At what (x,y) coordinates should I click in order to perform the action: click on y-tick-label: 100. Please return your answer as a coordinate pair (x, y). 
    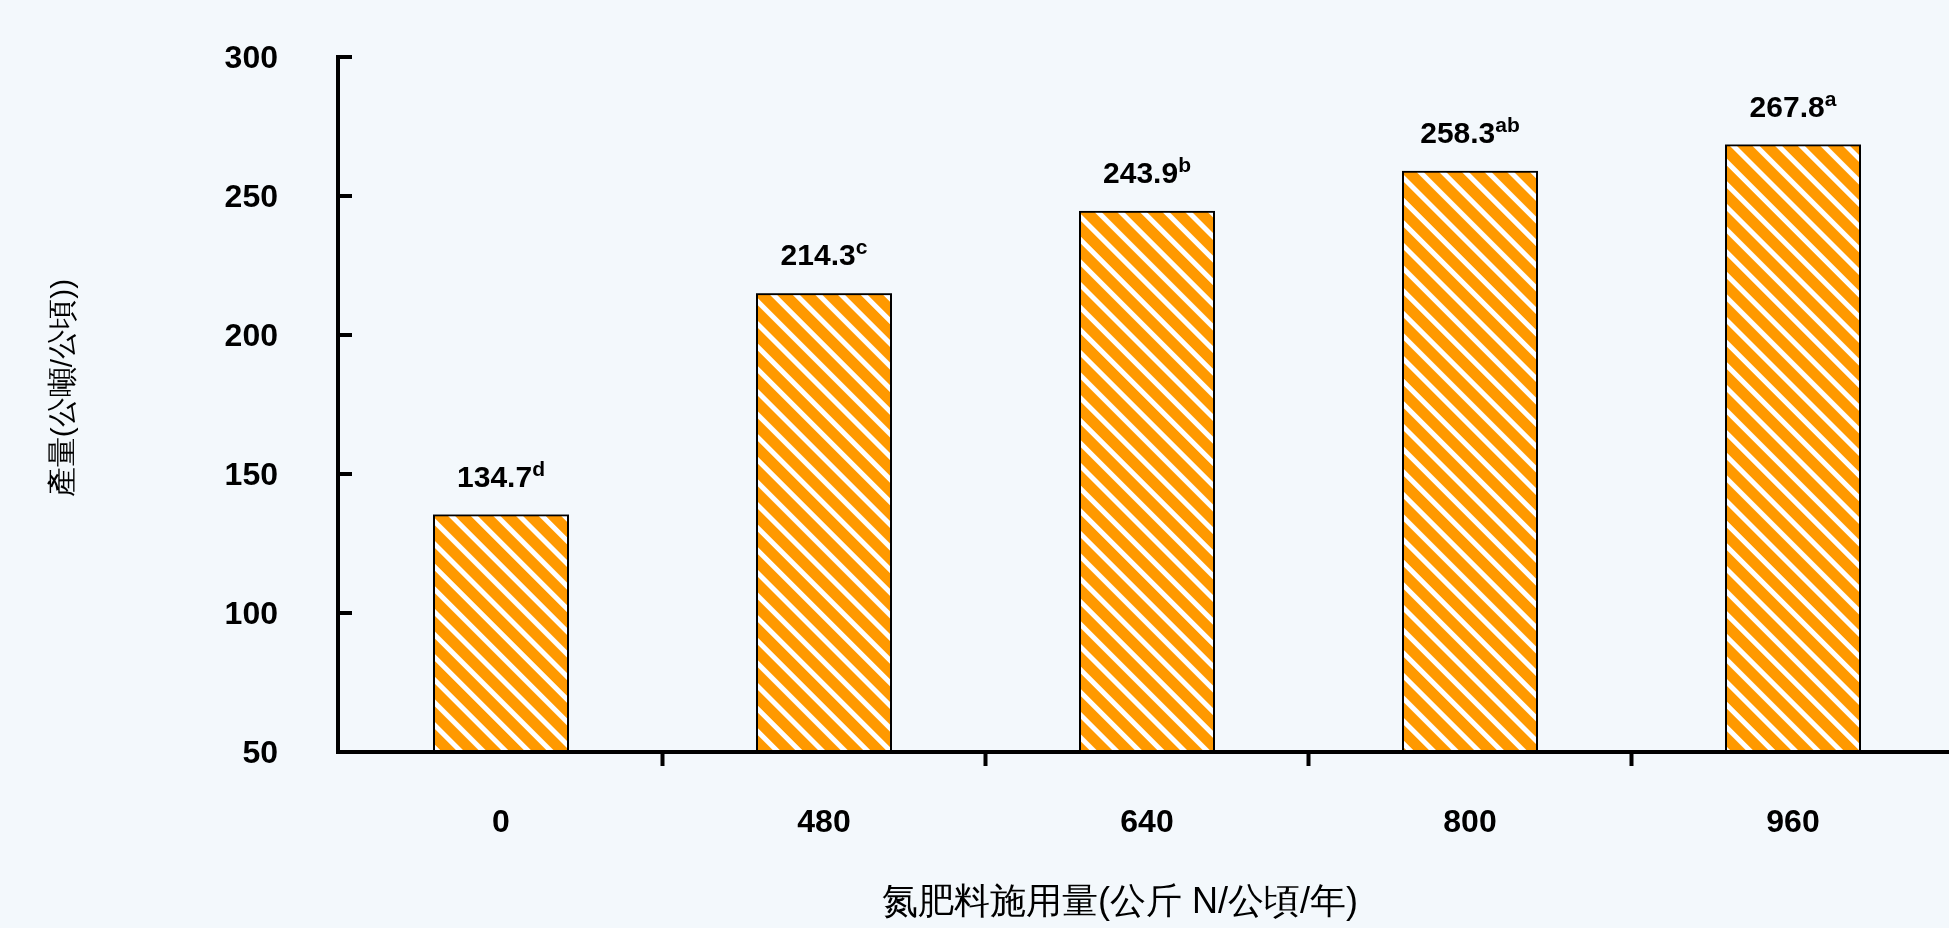
    Looking at the image, I should click on (251, 613).